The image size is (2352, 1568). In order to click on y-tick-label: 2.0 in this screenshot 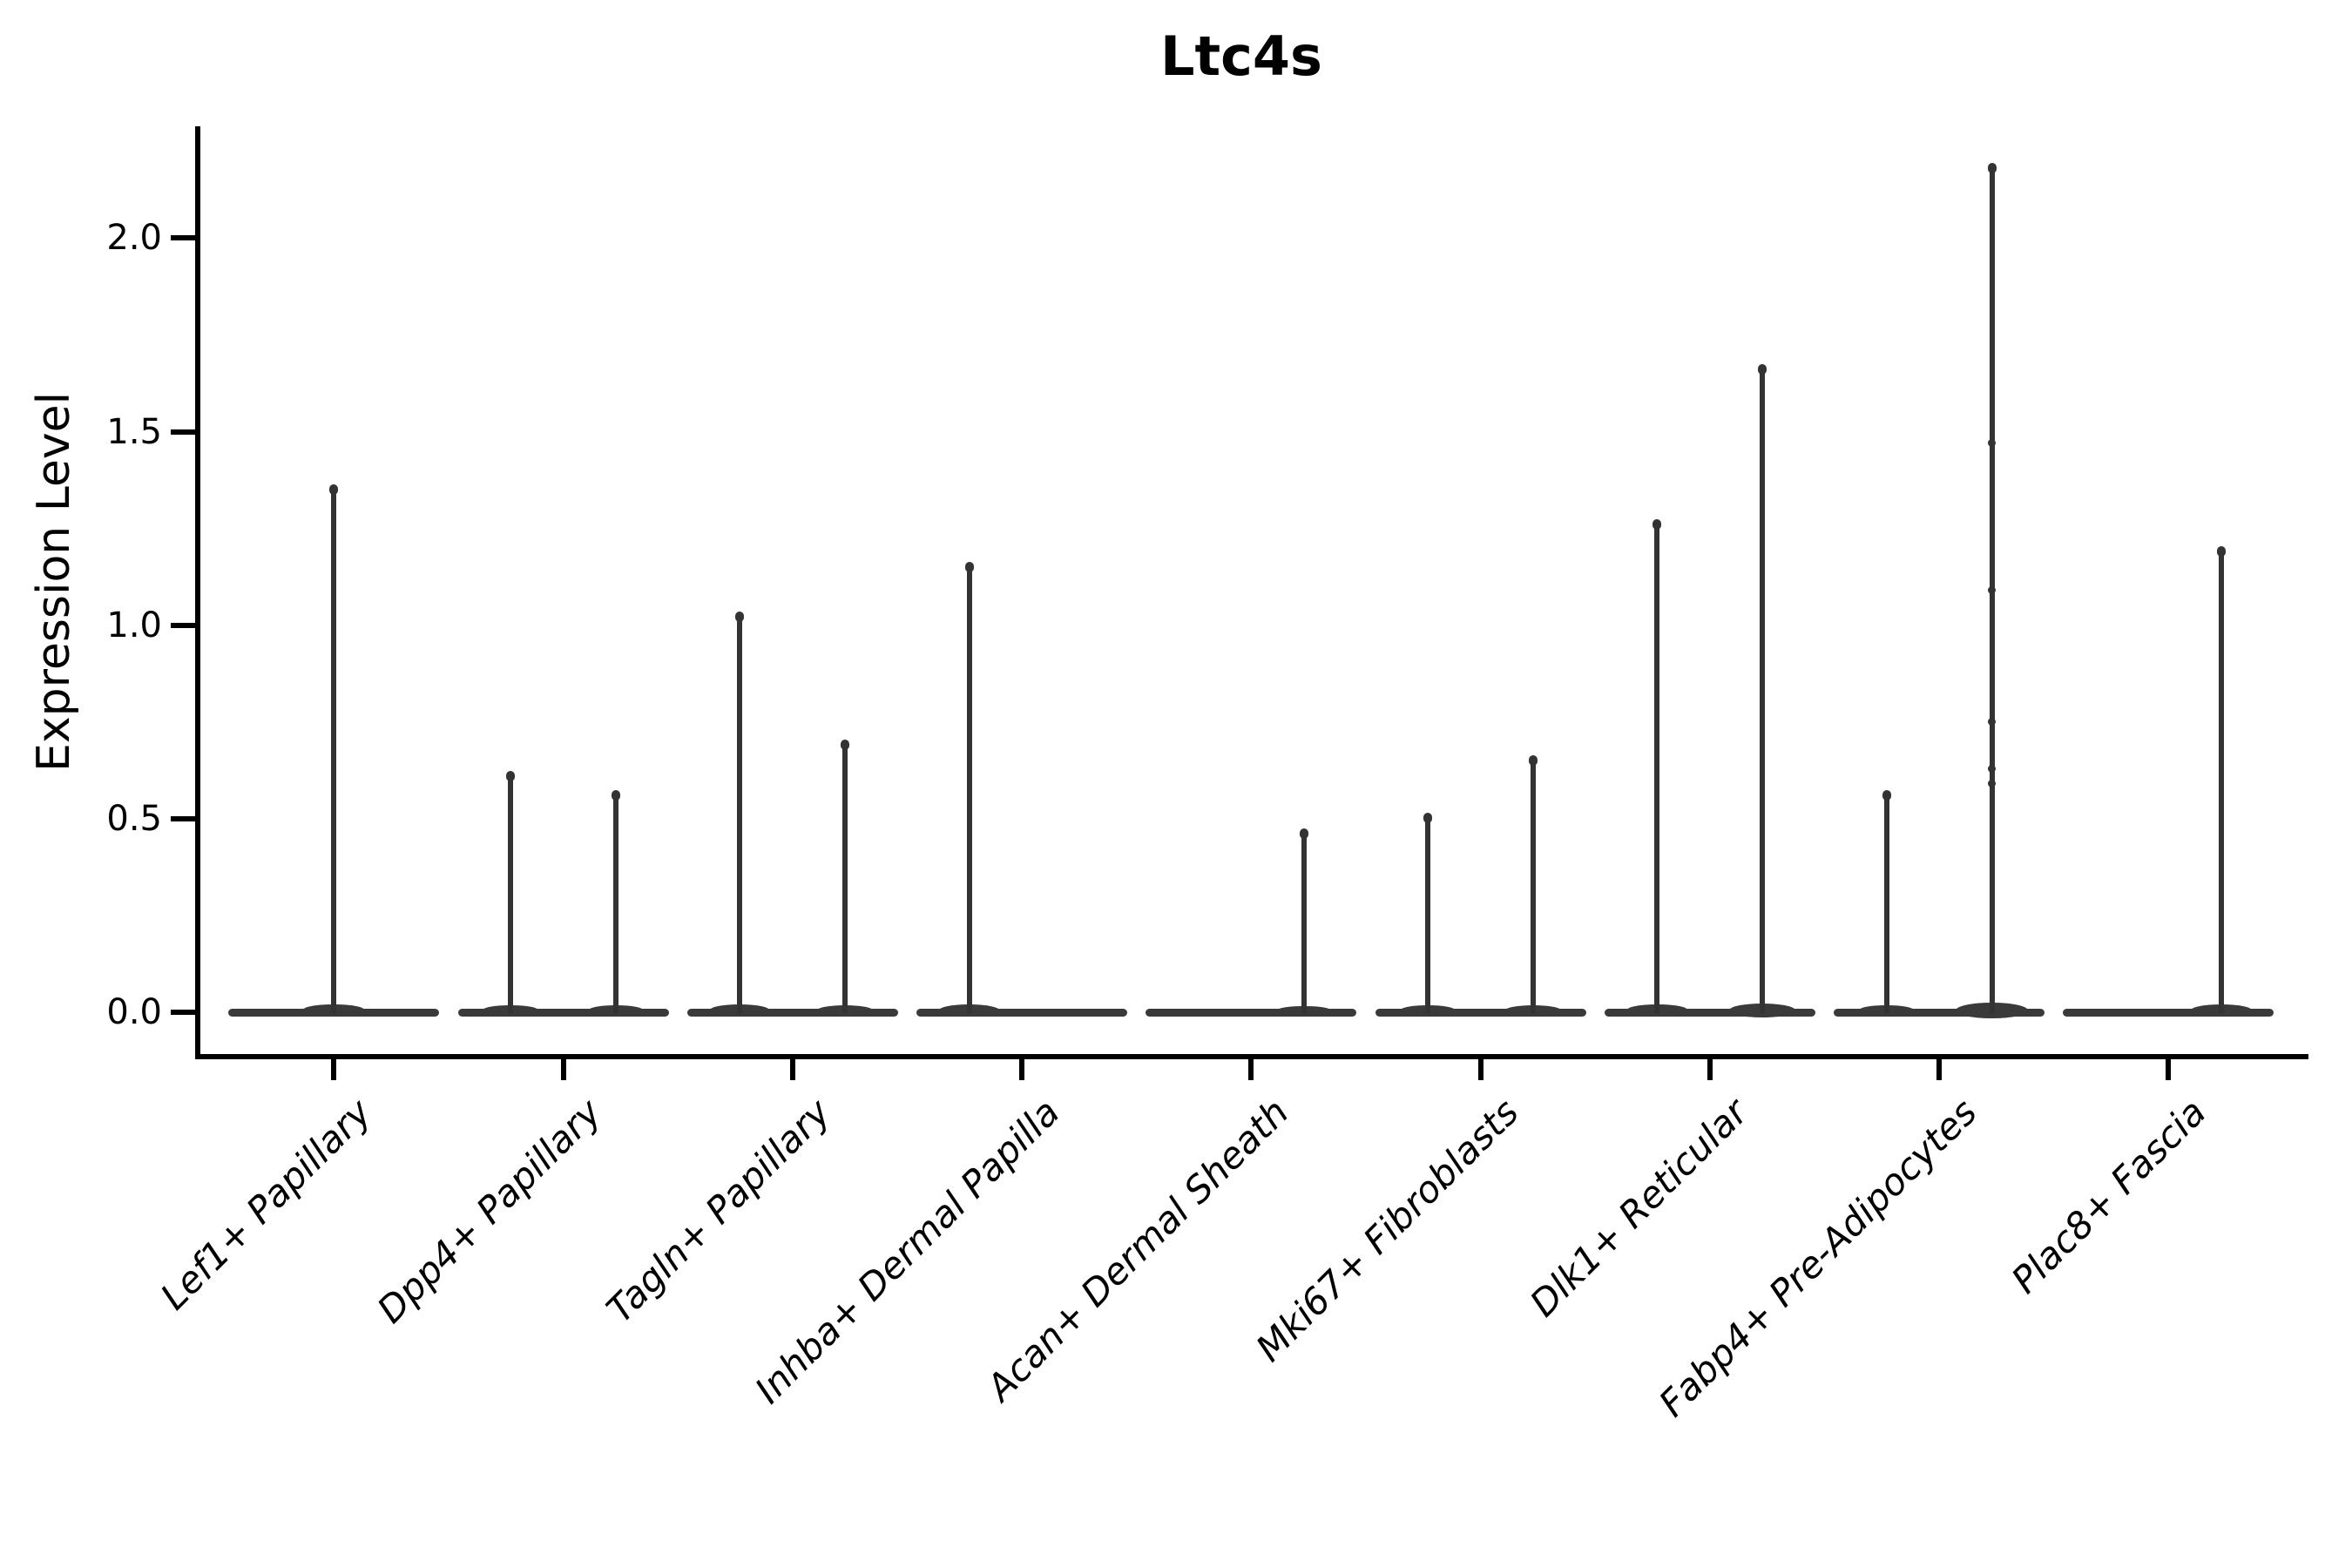, I will do `click(134, 238)`.